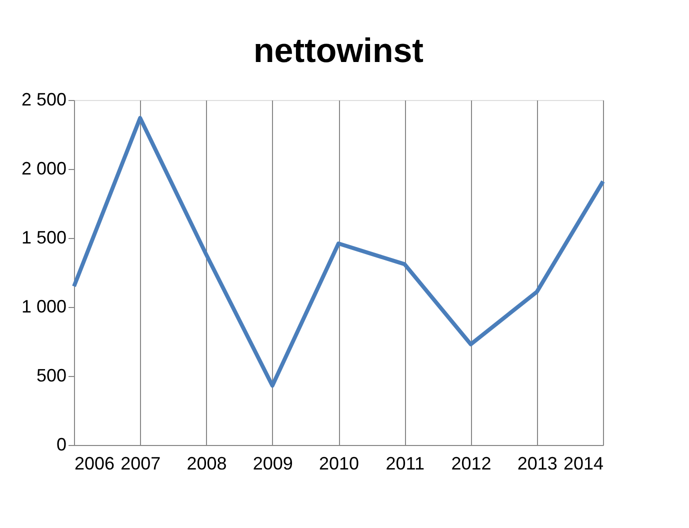  What do you see at coordinates (51, 376) in the screenshot?
I see `y-tick-label: 500` at bounding box center [51, 376].